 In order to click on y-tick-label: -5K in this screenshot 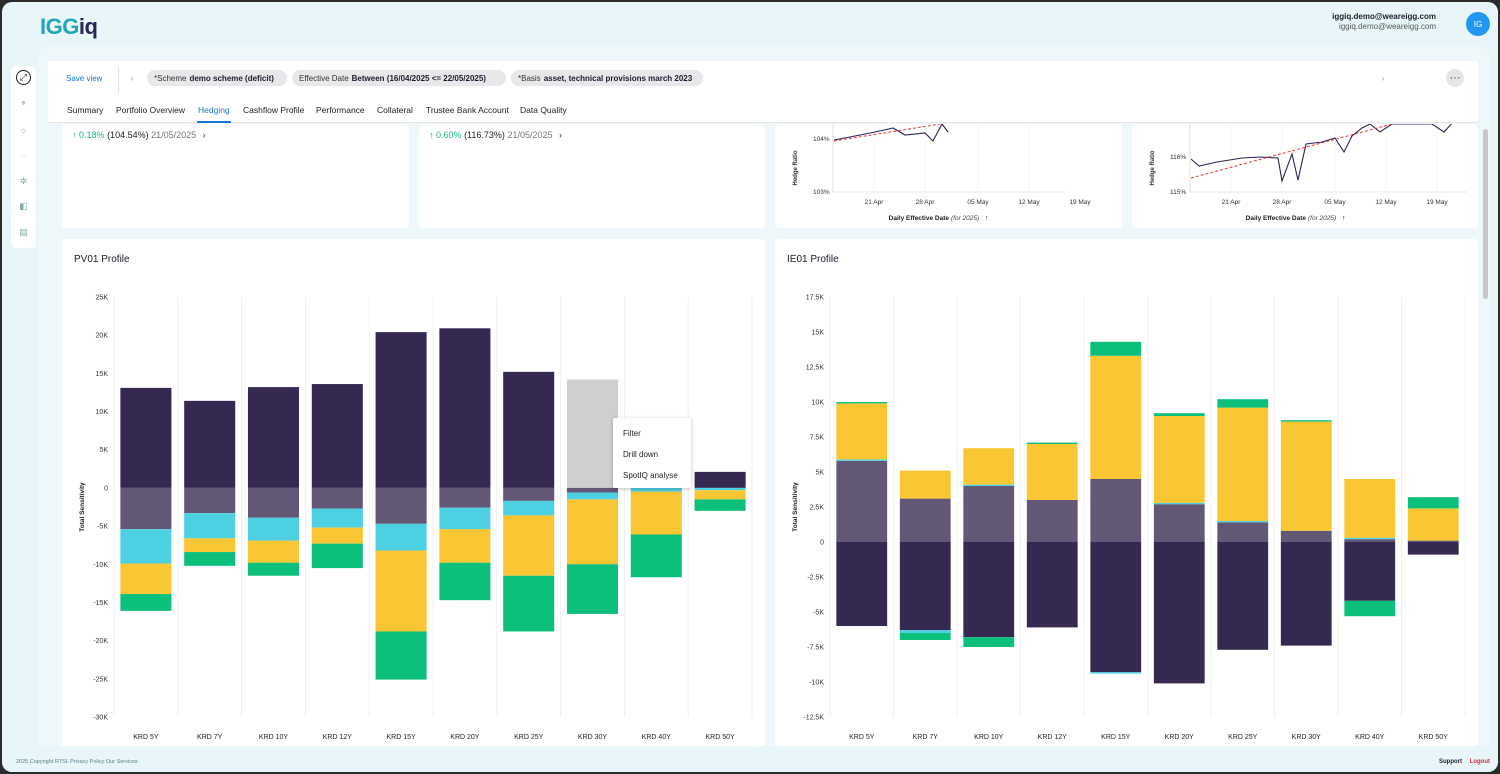, I will do `click(102, 527)`.